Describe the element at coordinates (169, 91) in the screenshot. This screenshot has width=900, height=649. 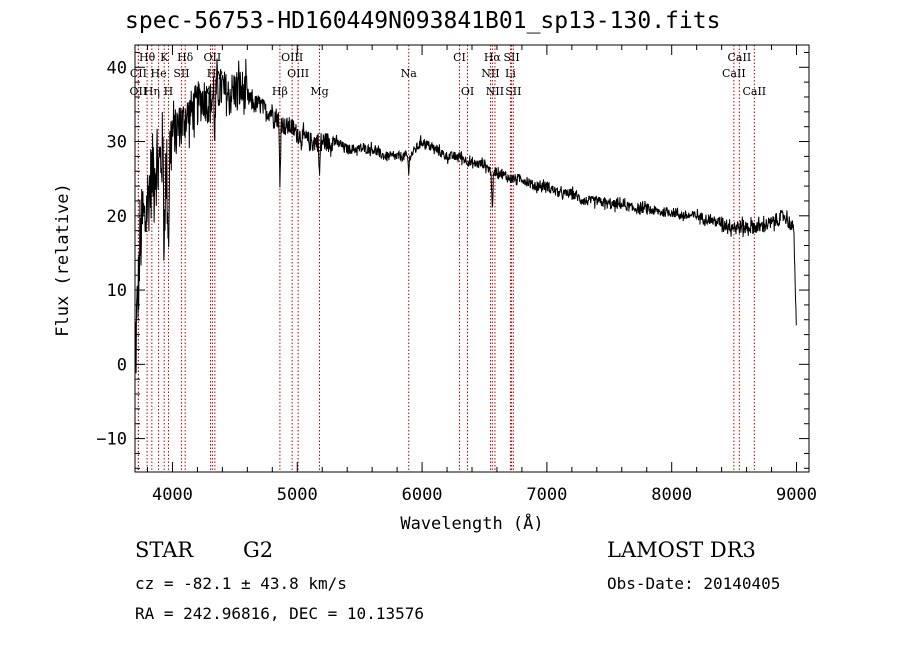
I see `spectral-line-label: H` at that location.